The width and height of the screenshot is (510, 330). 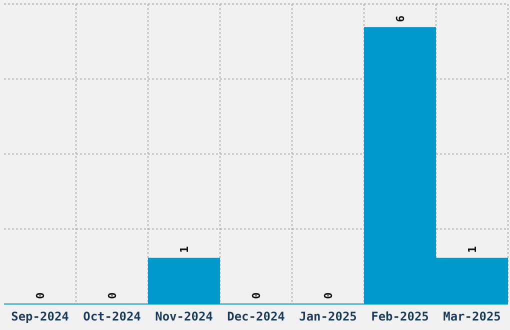 What do you see at coordinates (328, 317) in the screenshot?
I see `x-tick-label: Jan-2025` at bounding box center [328, 317].